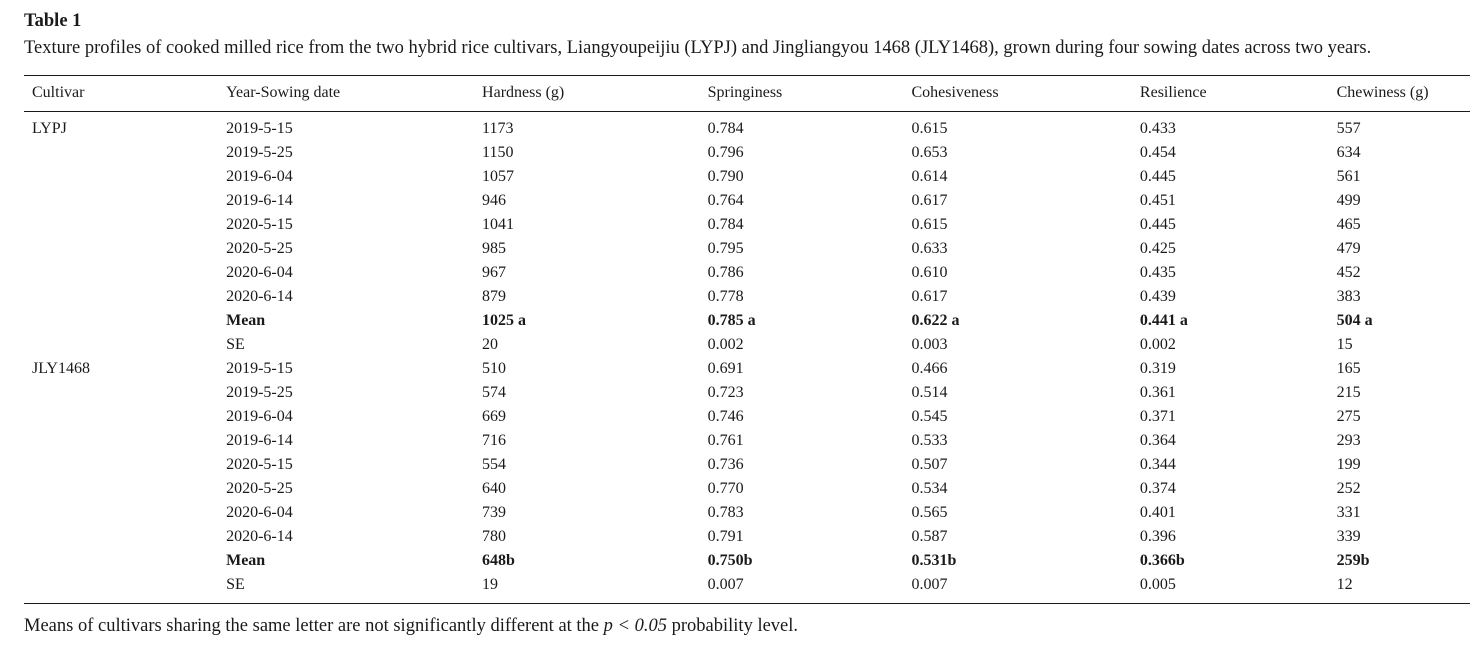  I want to click on cell-springiness: 0.007, so click(725, 584).